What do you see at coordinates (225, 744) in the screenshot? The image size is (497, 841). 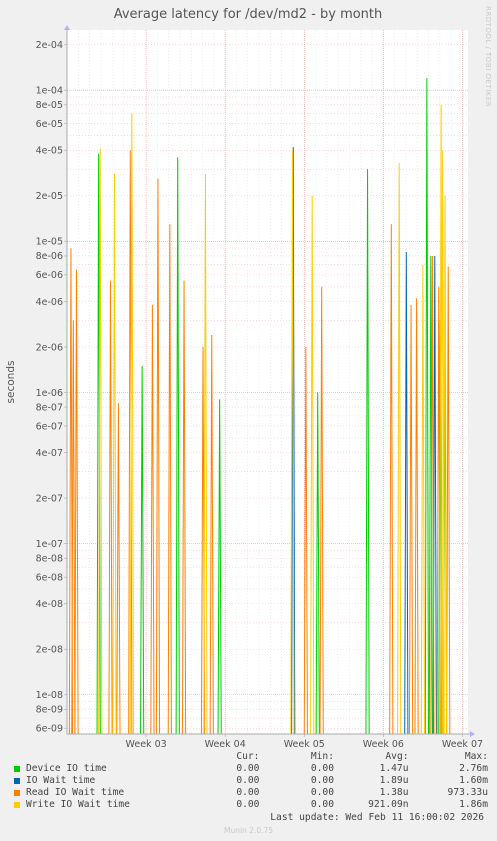 I see `x-tick-label: Week 04` at bounding box center [225, 744].